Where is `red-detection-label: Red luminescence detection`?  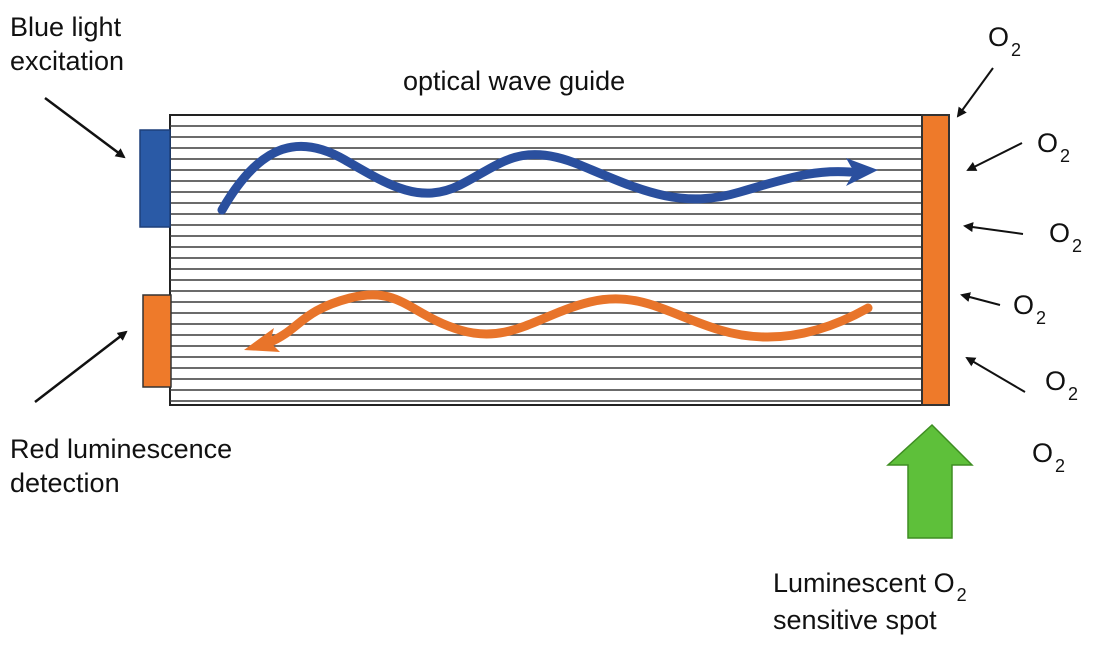
red-detection-label: Red luminescence detection is located at coordinates (121, 466).